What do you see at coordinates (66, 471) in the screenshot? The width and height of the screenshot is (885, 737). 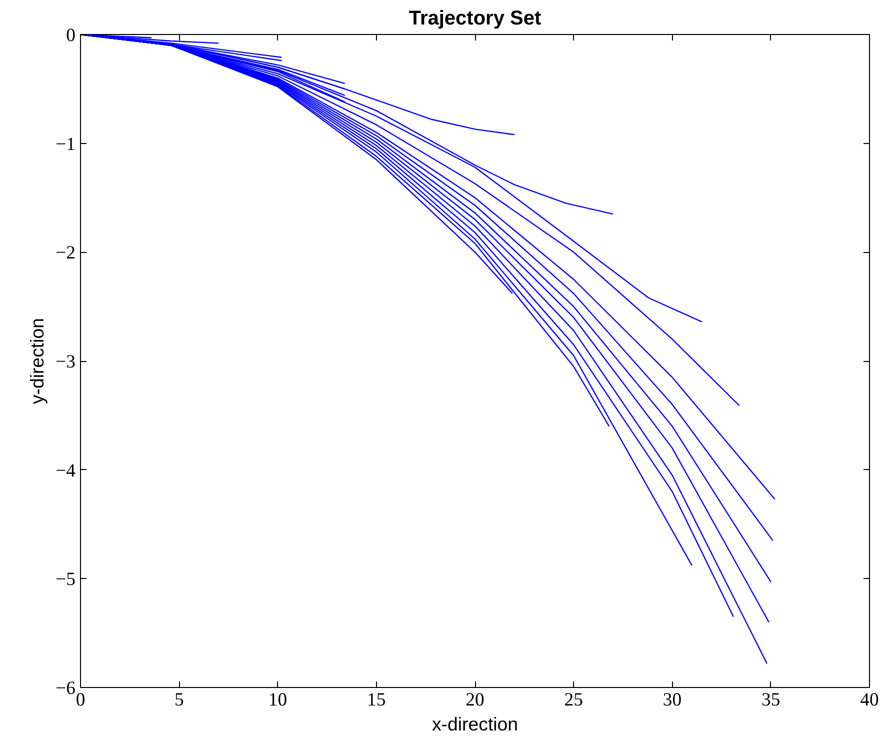 I see `y-tick-label: −4` at bounding box center [66, 471].